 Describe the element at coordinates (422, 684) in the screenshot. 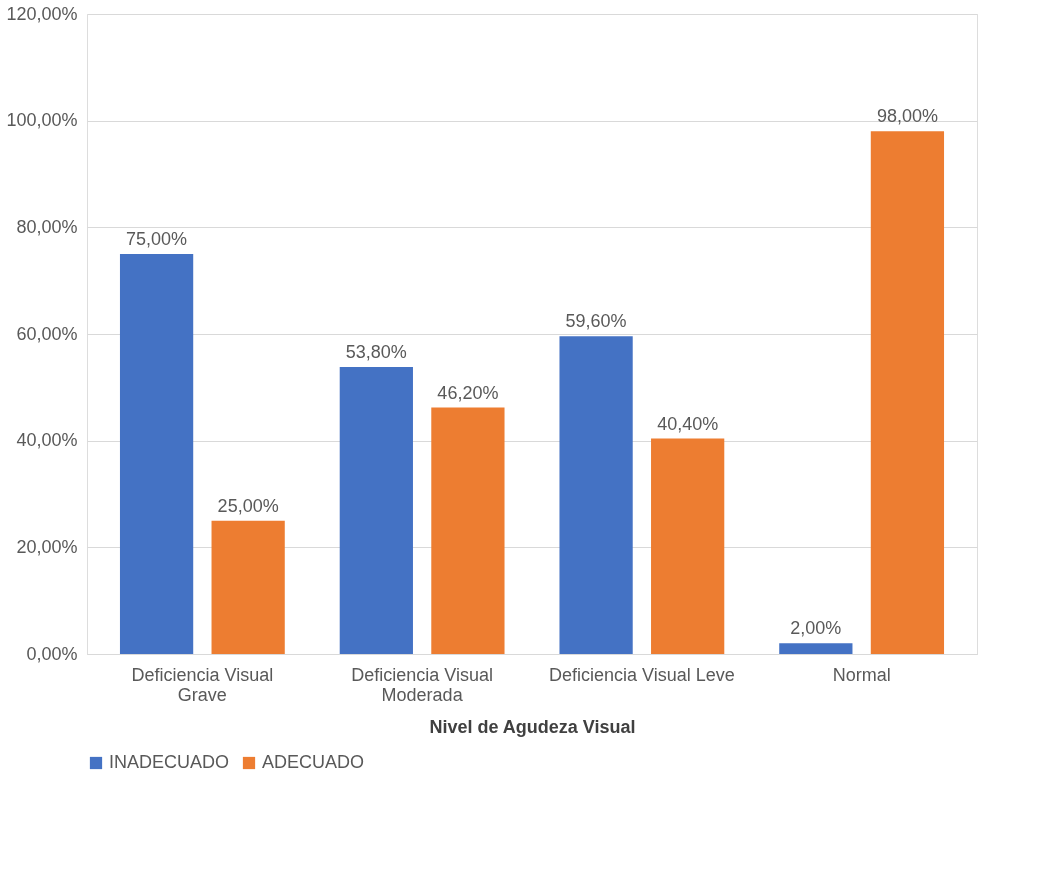

I see `x-tick-label: Deficiencia Visual Moderada` at that location.